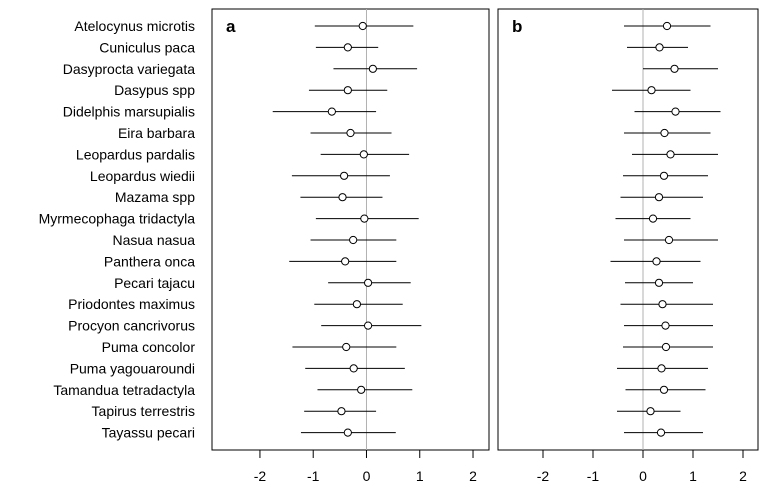 This screenshot has width=766, height=486. What do you see at coordinates (153, 240) in the screenshot?
I see `species-label: Nasua nasua` at bounding box center [153, 240].